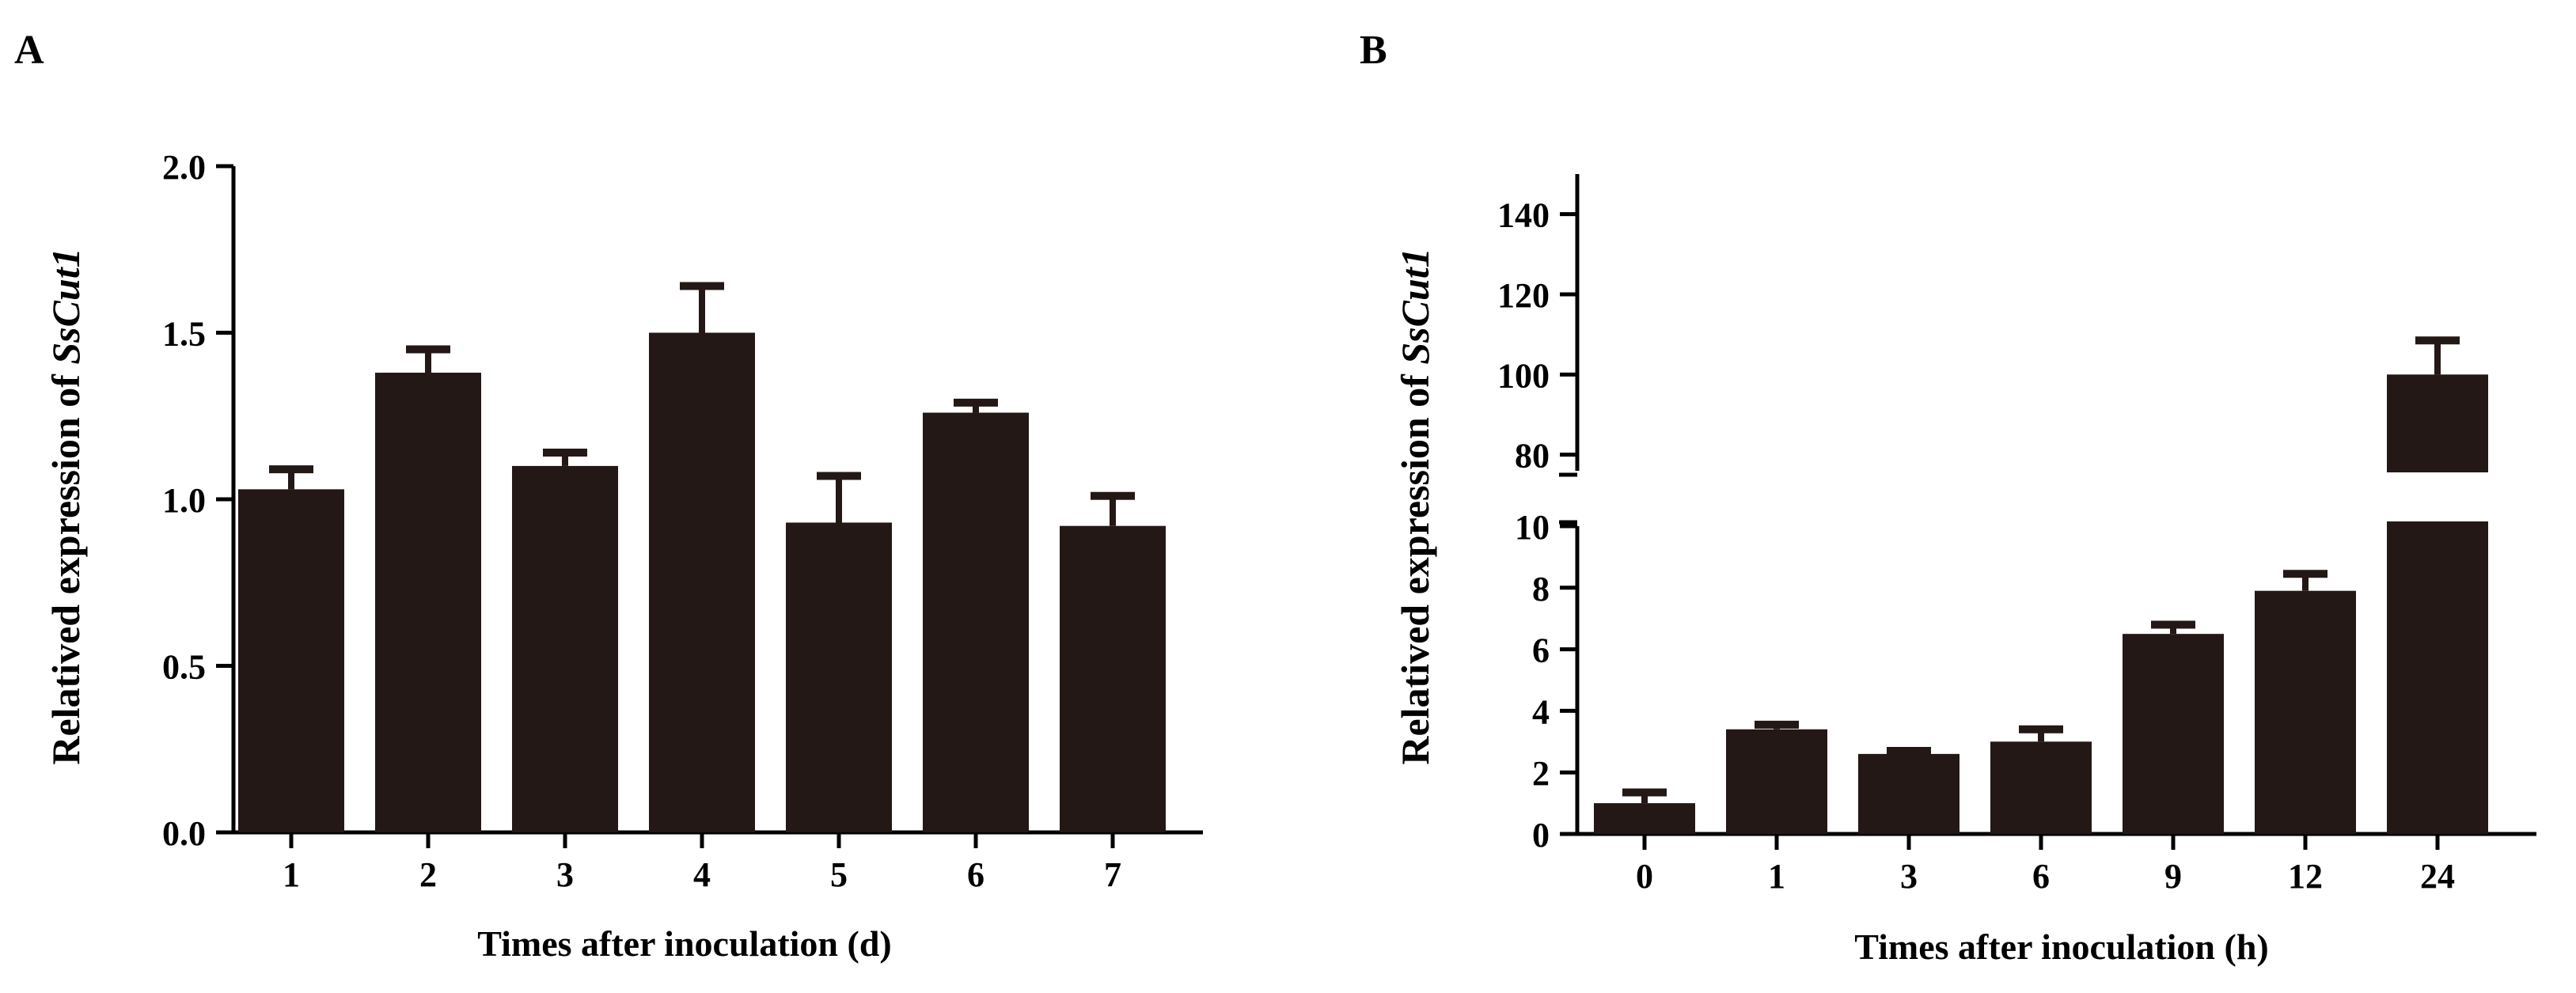 This screenshot has width=2576, height=993. I want to click on panel-a-x-tick-label: 3, so click(565, 874).